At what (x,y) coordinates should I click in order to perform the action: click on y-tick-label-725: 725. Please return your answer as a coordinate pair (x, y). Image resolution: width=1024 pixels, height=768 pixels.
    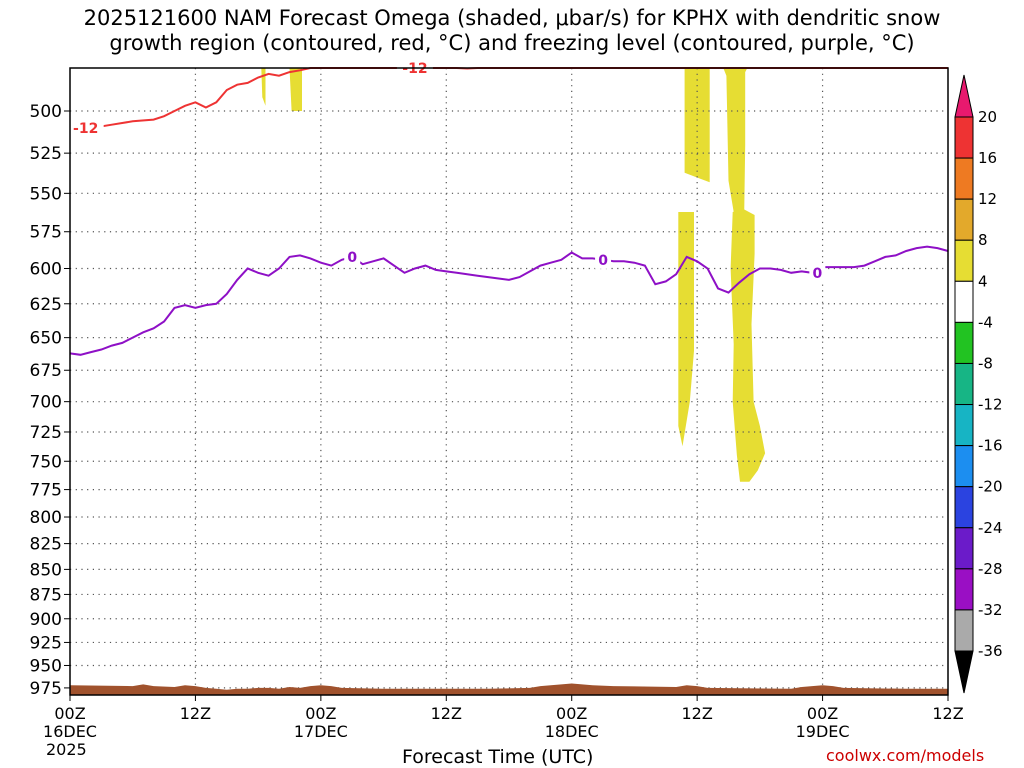
    Looking at the image, I should click on (46, 433).